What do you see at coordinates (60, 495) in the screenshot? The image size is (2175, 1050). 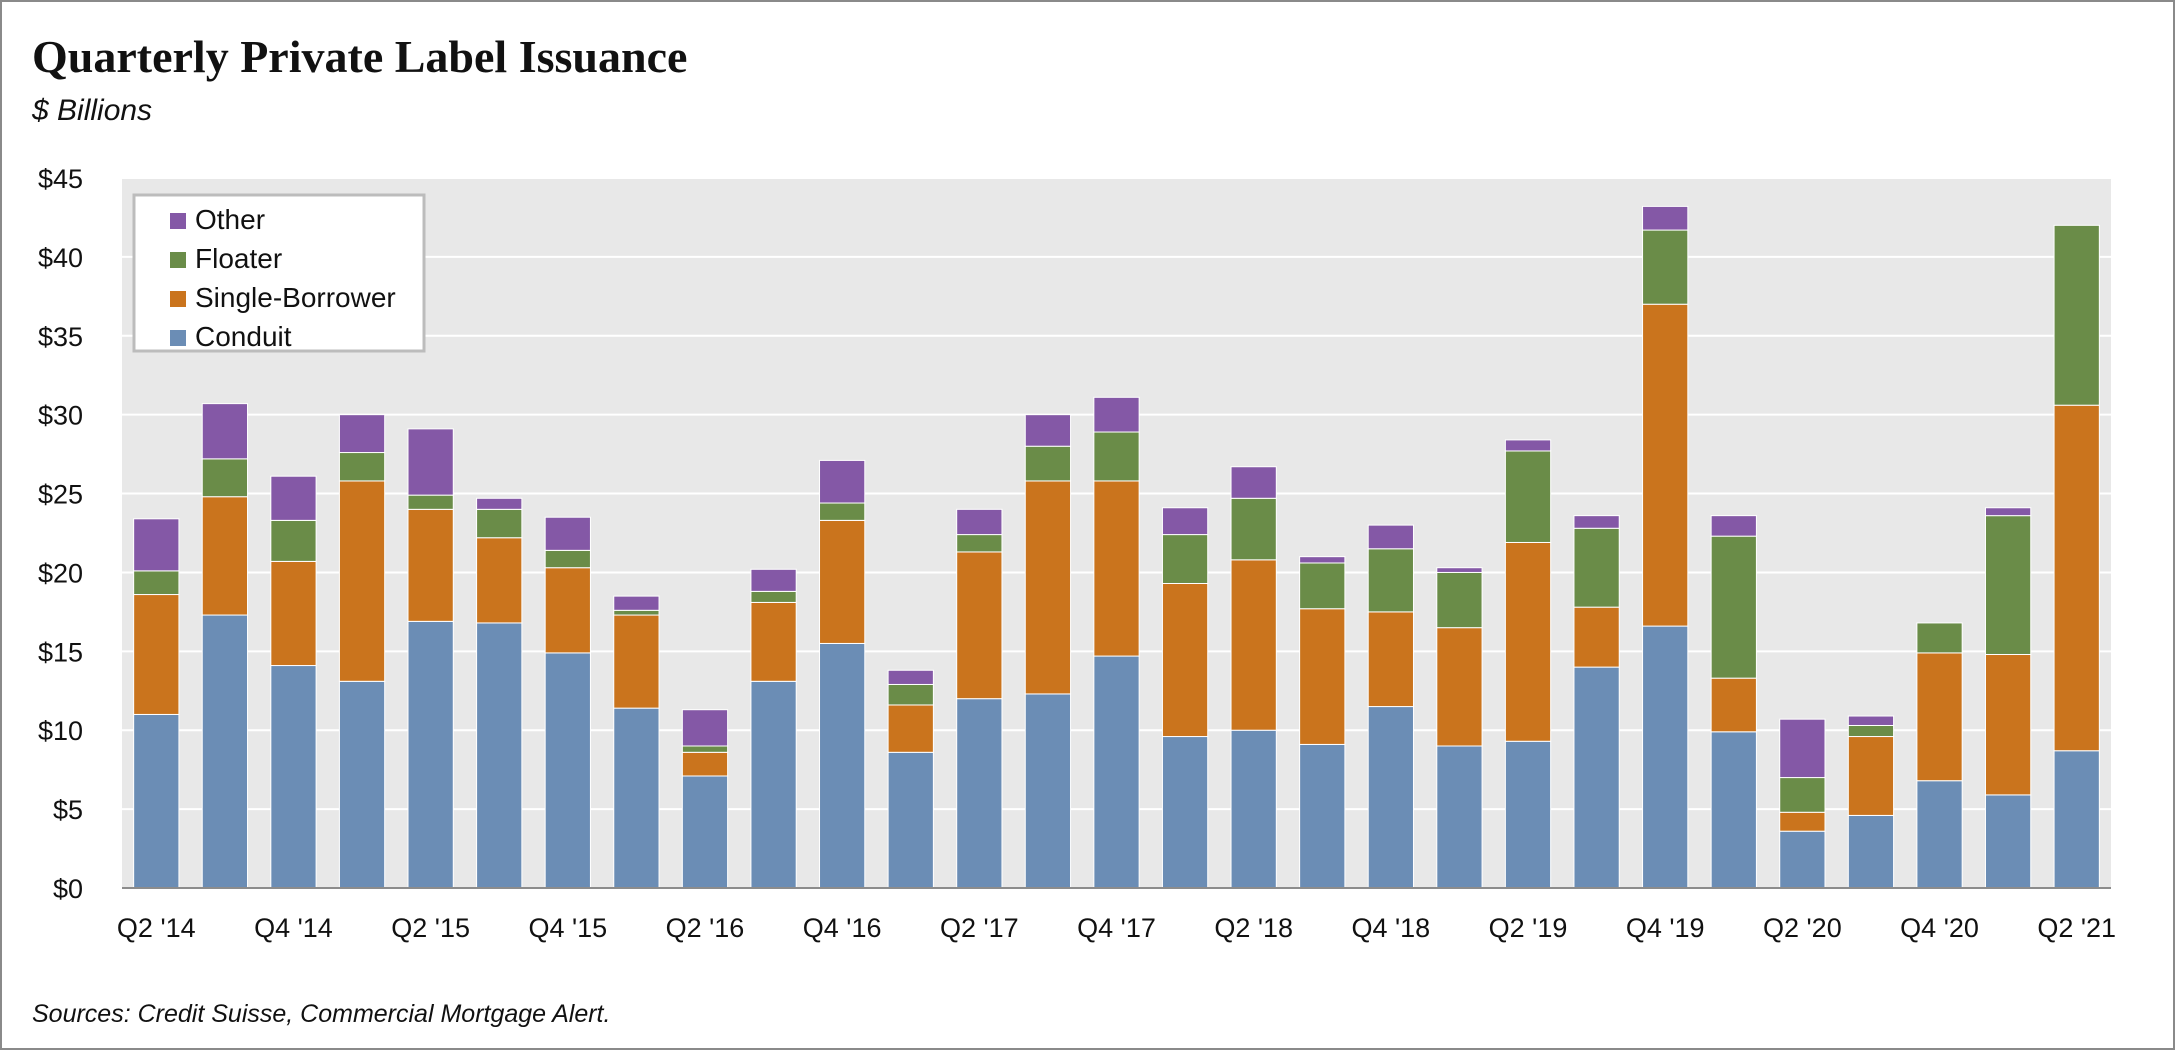 I see `y-tick-label: $25` at bounding box center [60, 495].